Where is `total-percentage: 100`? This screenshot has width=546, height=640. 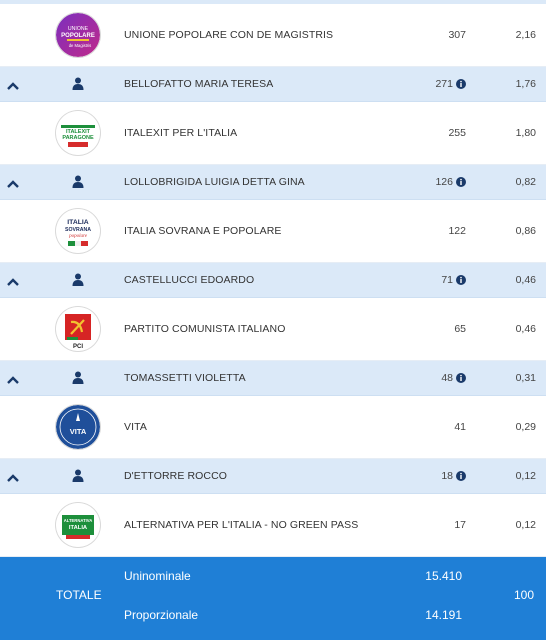
total-percentage: 100 is located at coordinates (523, 595).